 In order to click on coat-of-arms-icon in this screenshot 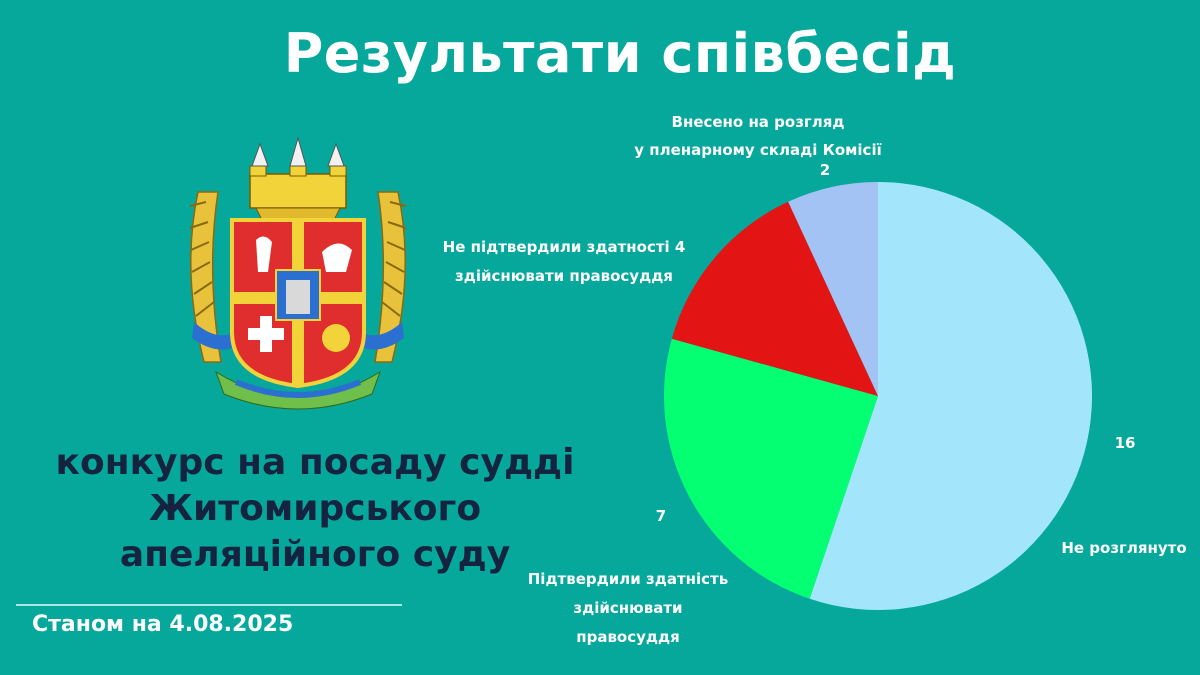, I will do `click(298, 273)`.